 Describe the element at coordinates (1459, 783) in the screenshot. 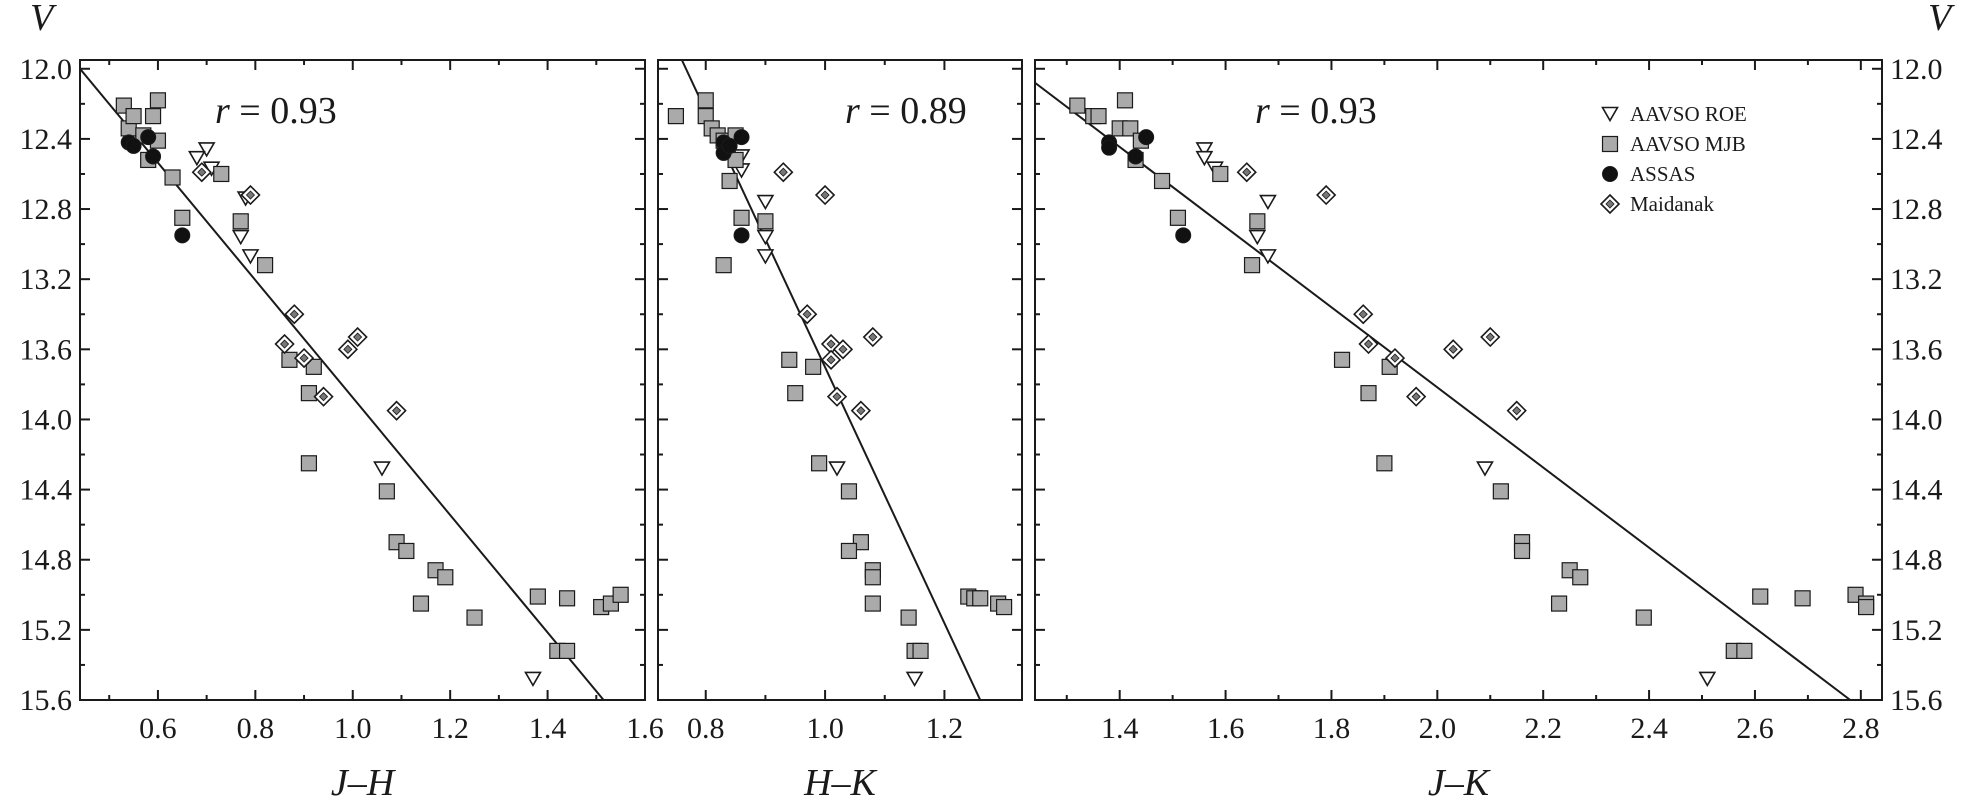

I see `x-axis-title-right: J–K` at that location.